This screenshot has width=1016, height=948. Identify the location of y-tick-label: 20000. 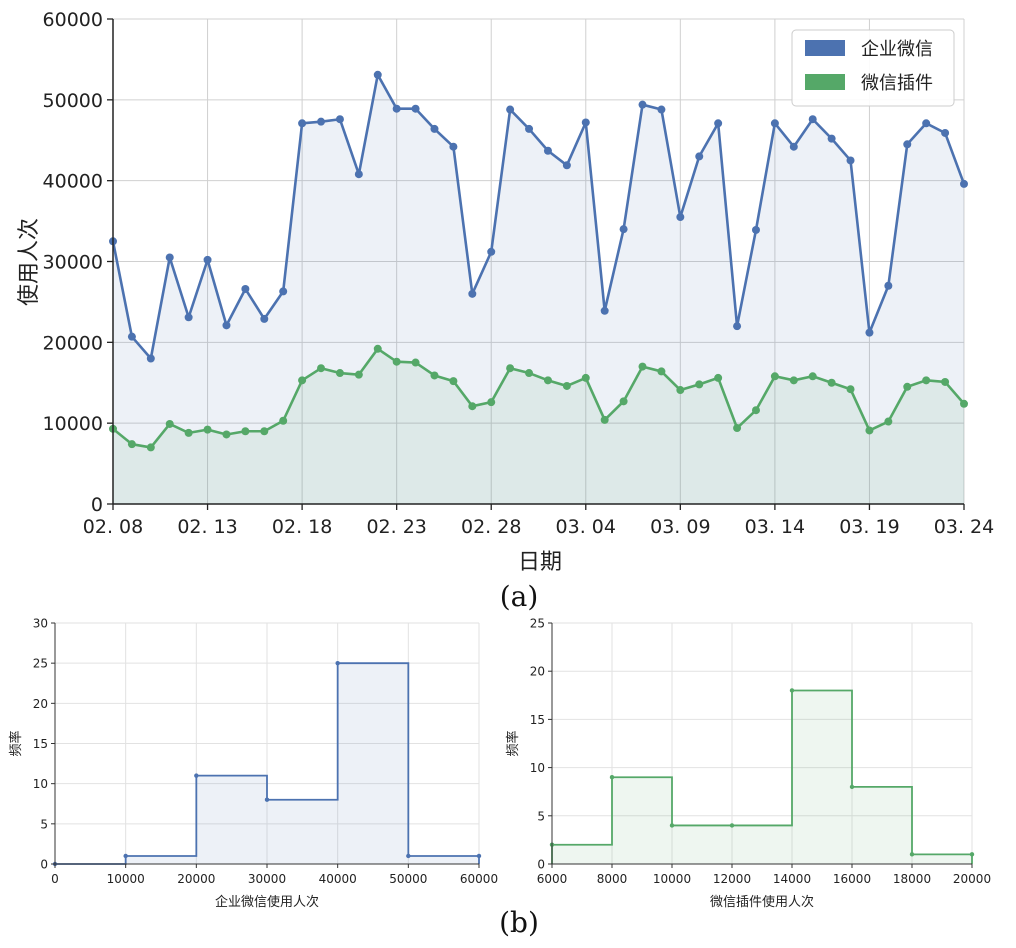
(73, 343).